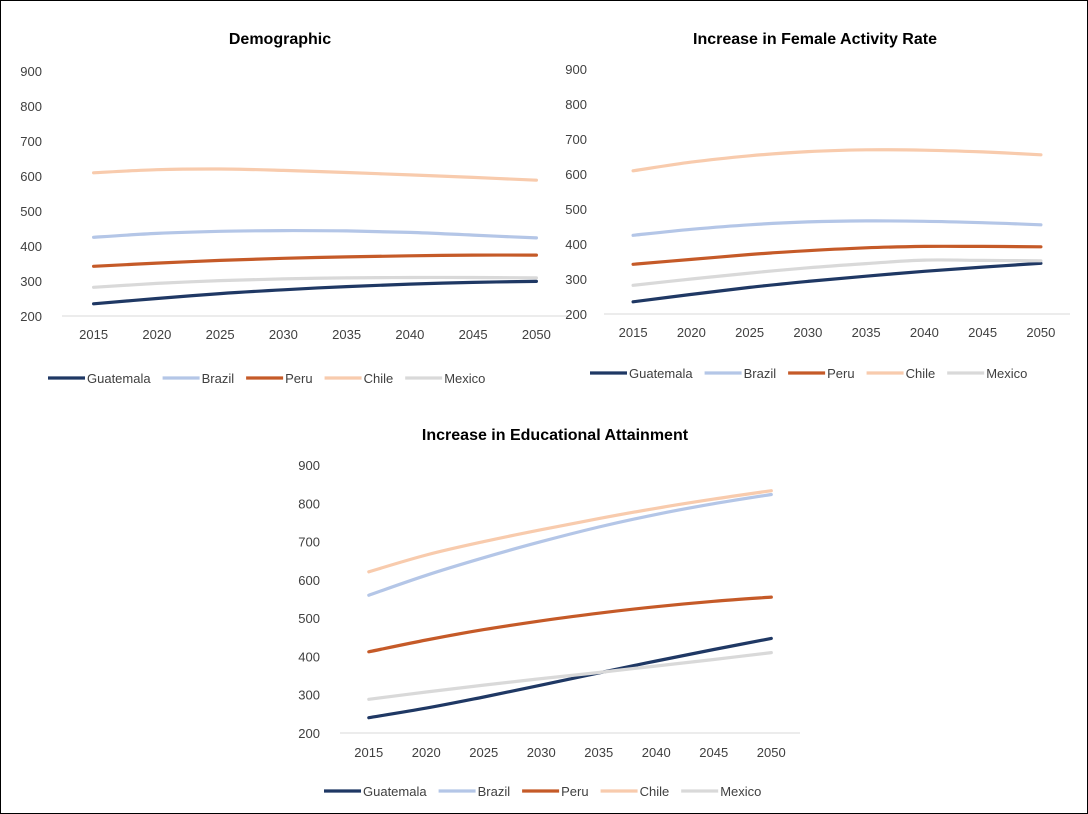 This screenshot has height=814, width=1088. I want to click on chart-title: Increase in Female Activity Rate, so click(815, 39).